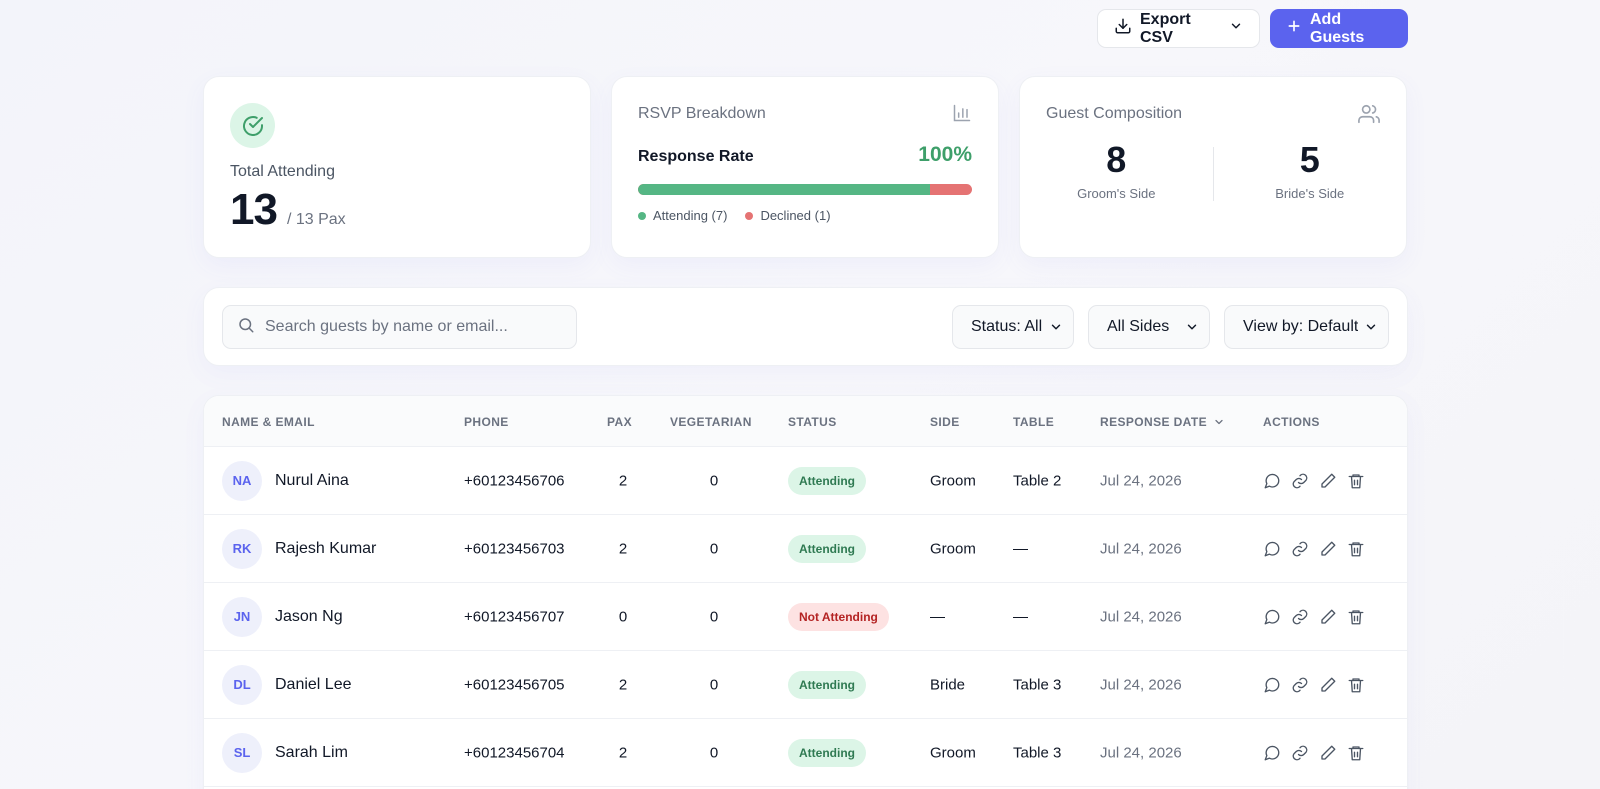 This screenshot has width=1600, height=789. Describe the element at coordinates (282, 171) in the screenshot. I see `total-attending-label: Total Attending` at that location.